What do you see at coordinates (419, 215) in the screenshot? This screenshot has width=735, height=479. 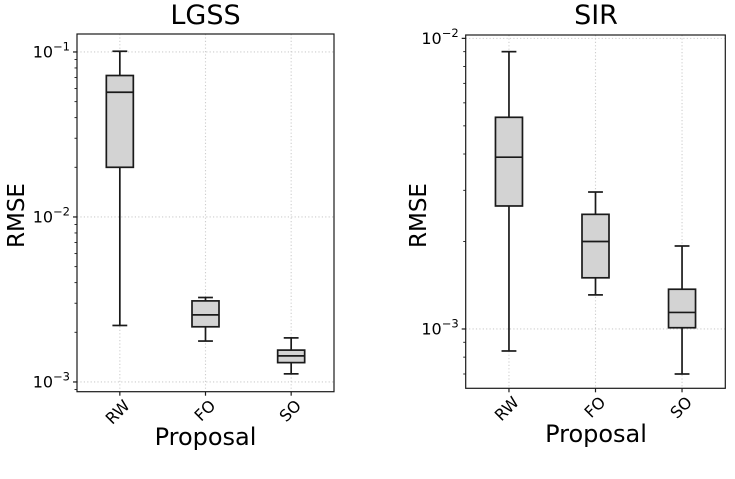 I see `sir-ylabel: RMSE` at bounding box center [419, 215].